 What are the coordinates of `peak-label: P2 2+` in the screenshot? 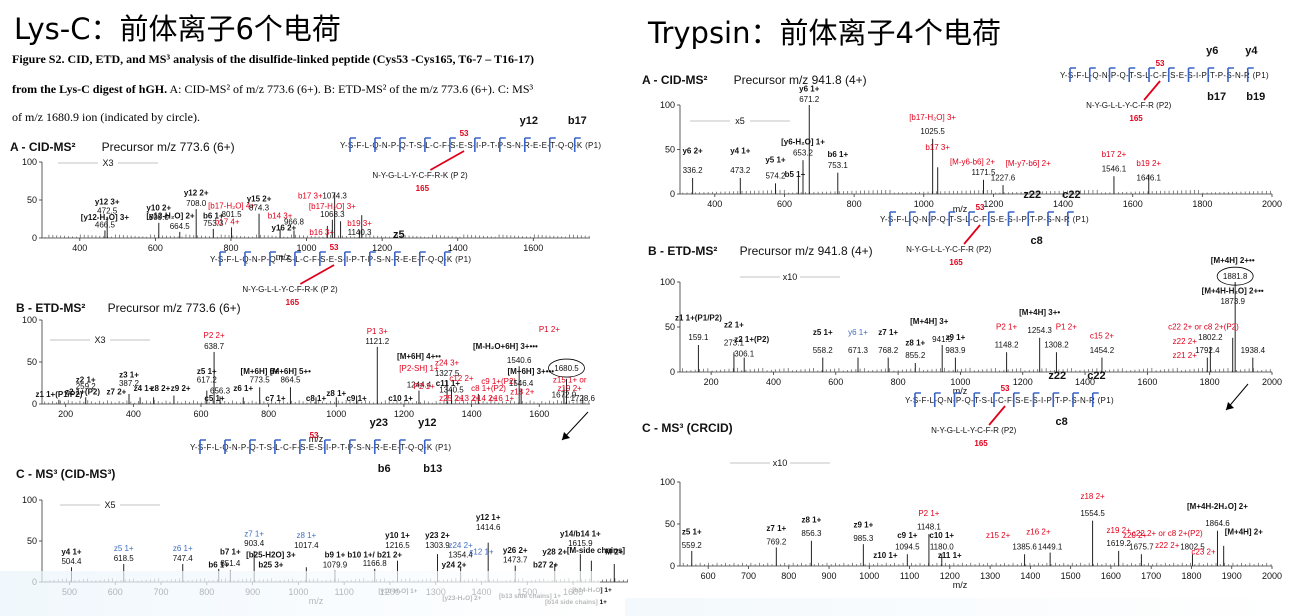 It's located at (214, 335).